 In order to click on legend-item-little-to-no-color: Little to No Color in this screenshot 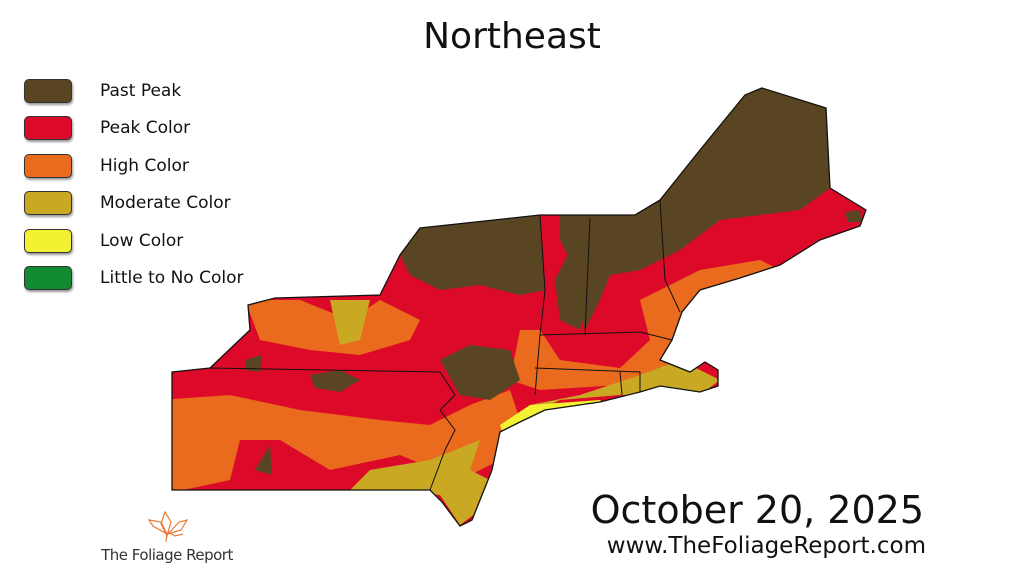, I will do `click(134, 279)`.